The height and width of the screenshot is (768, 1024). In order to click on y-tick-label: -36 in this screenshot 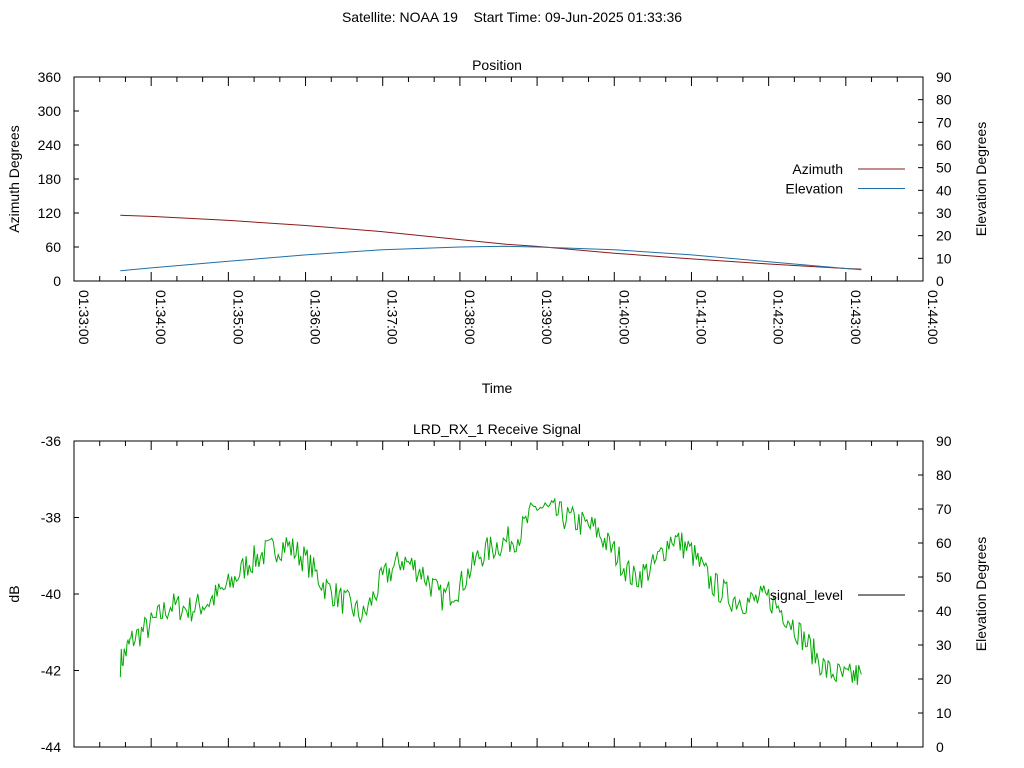, I will do `click(51, 441)`.